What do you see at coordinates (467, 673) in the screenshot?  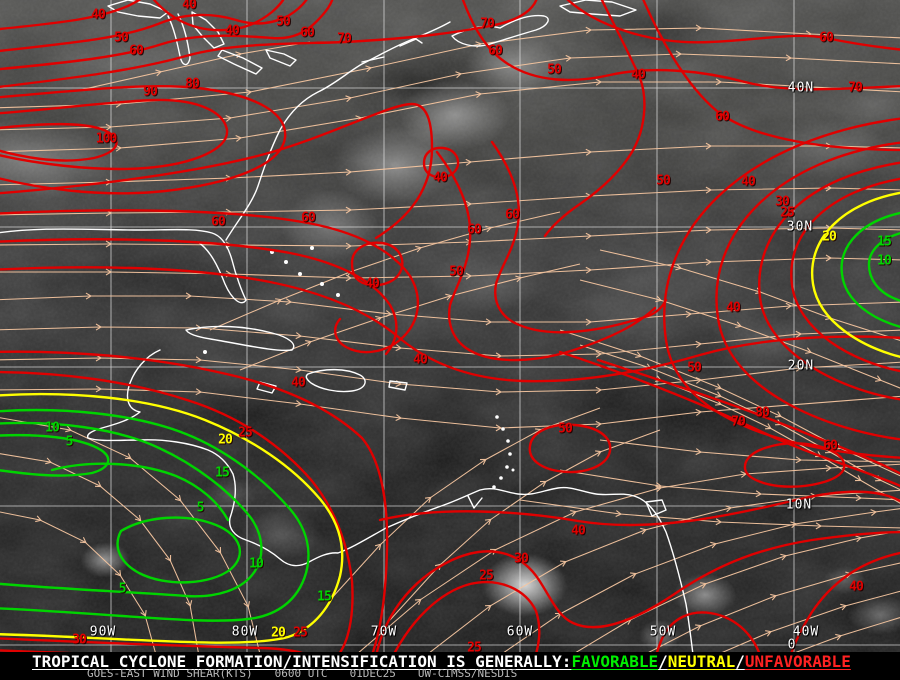 I see `product-text-segment: UW-CIMSS/NESDIS` at bounding box center [467, 673].